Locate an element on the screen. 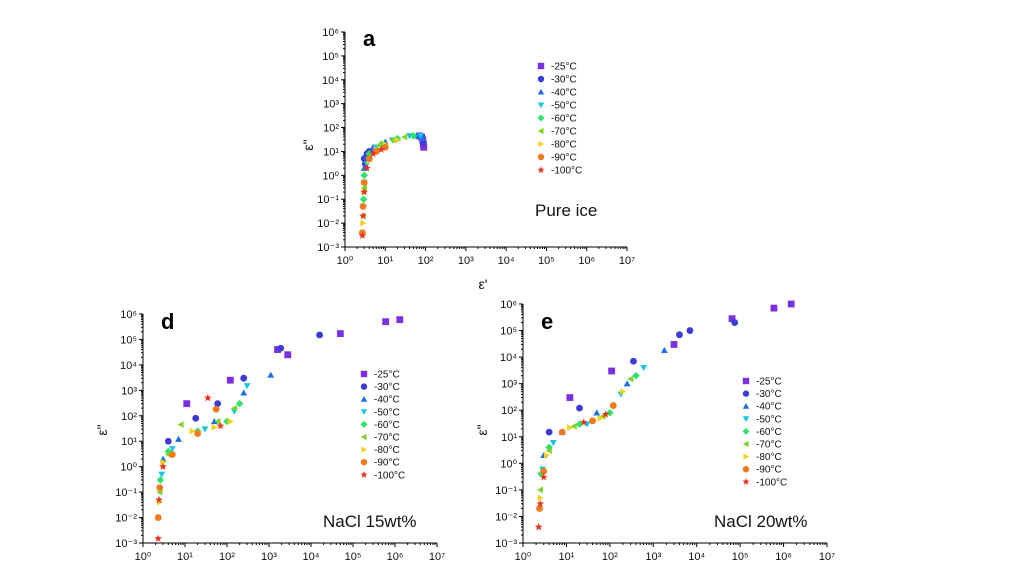 The height and width of the screenshot is (576, 1024). panel-e-legend-label: -90°C is located at coordinates (769, 470).